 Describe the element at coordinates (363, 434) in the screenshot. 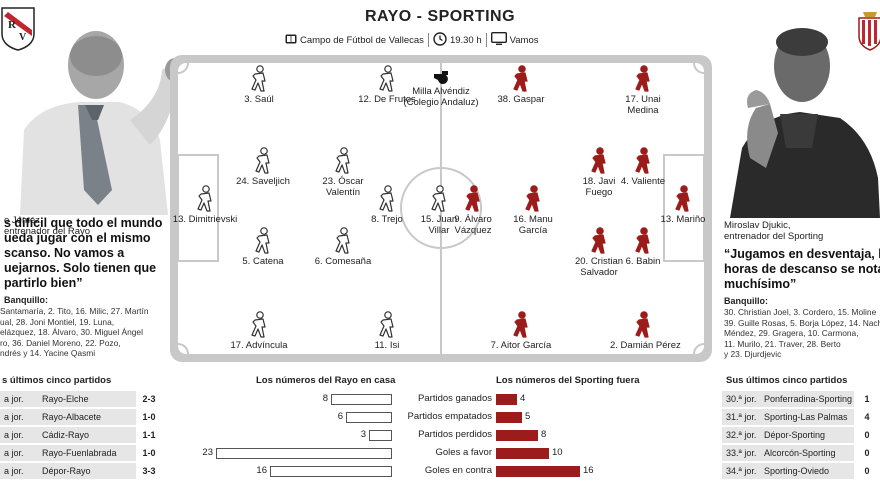

I see `home-stat-value: 3` at that location.